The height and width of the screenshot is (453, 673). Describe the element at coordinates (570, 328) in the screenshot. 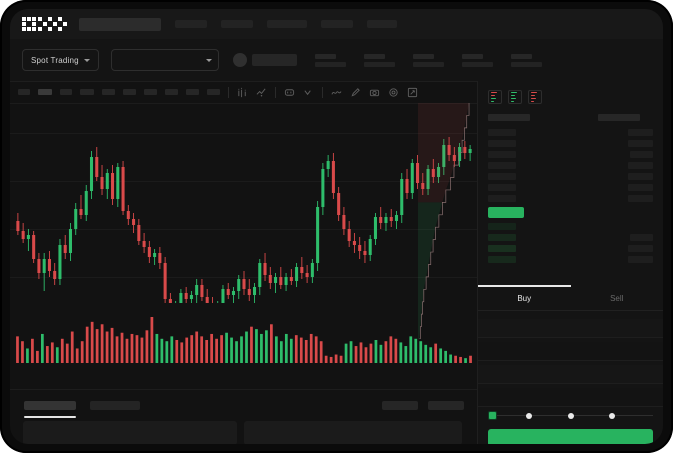

I see `order-type-field` at that location.